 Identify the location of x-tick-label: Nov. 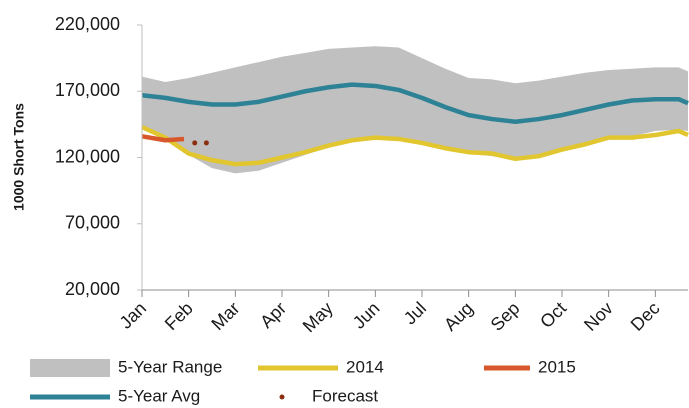
(598, 316).